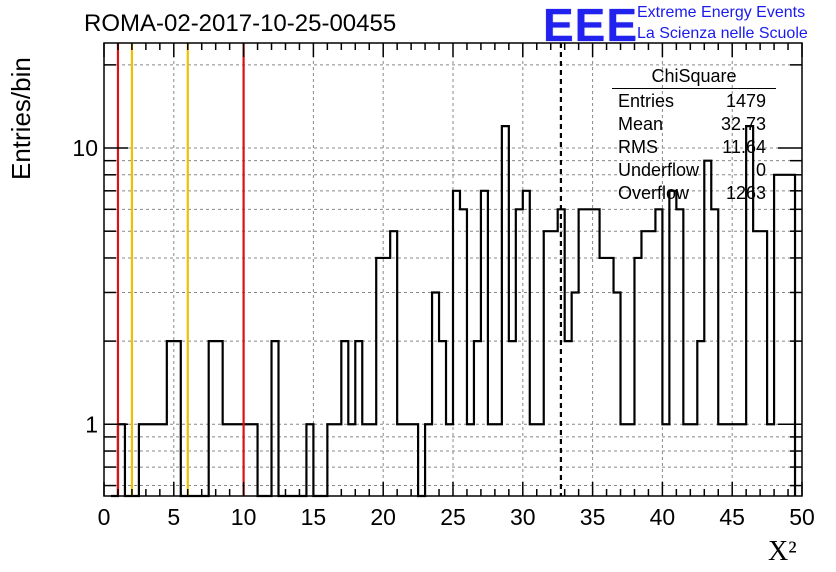 The height and width of the screenshot is (572, 836). What do you see at coordinates (654, 193) in the screenshot?
I see `stats-label: Overflow` at bounding box center [654, 193].